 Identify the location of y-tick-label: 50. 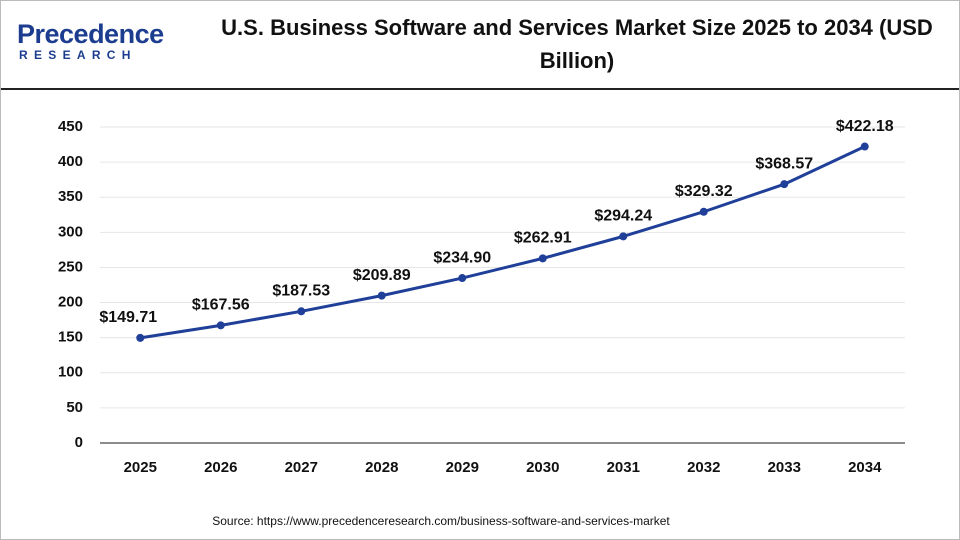
(74, 407).